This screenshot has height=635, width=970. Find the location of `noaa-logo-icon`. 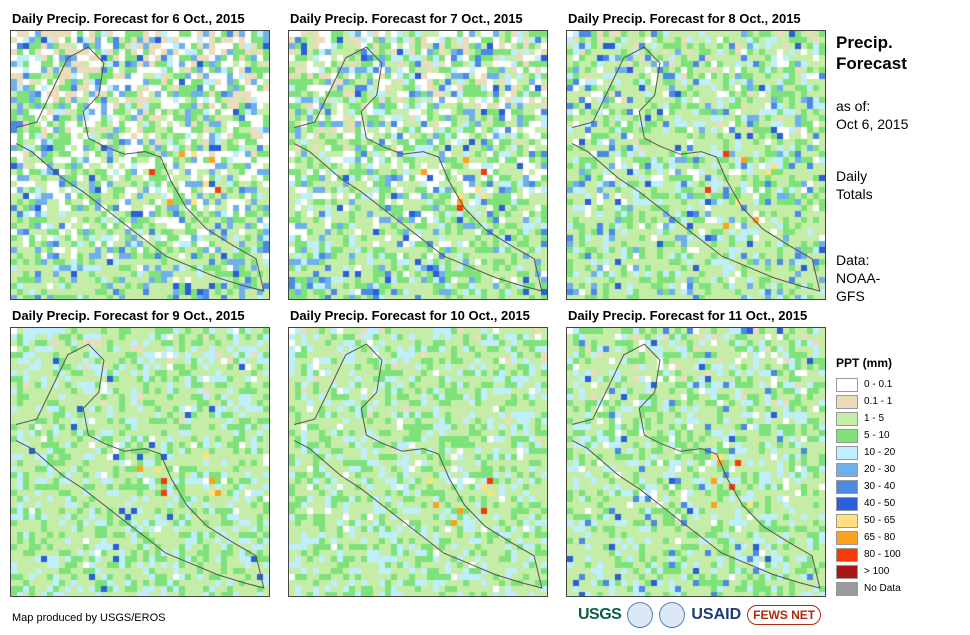

noaa-logo-icon is located at coordinates (640, 615).